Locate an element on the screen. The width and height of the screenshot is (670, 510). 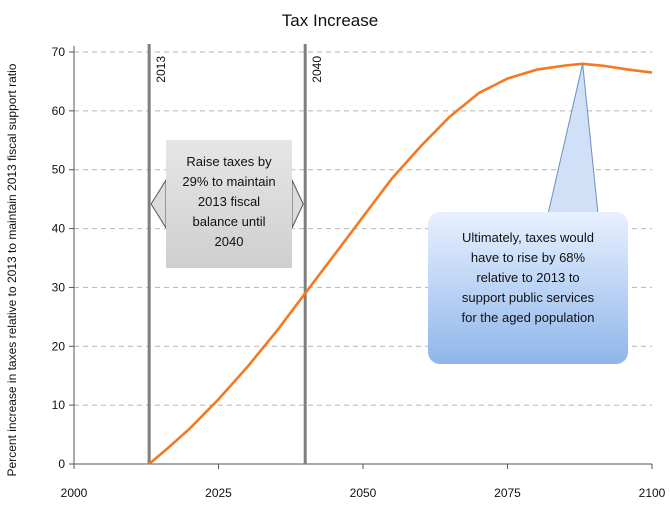
y-tick-label-60: 60 is located at coordinates (59, 111).